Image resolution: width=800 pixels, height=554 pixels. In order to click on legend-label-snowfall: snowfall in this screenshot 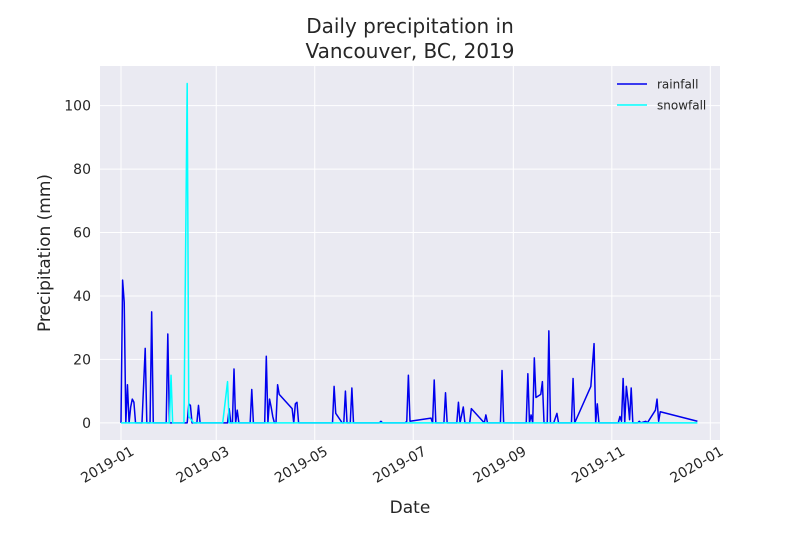, I will do `click(681, 106)`.